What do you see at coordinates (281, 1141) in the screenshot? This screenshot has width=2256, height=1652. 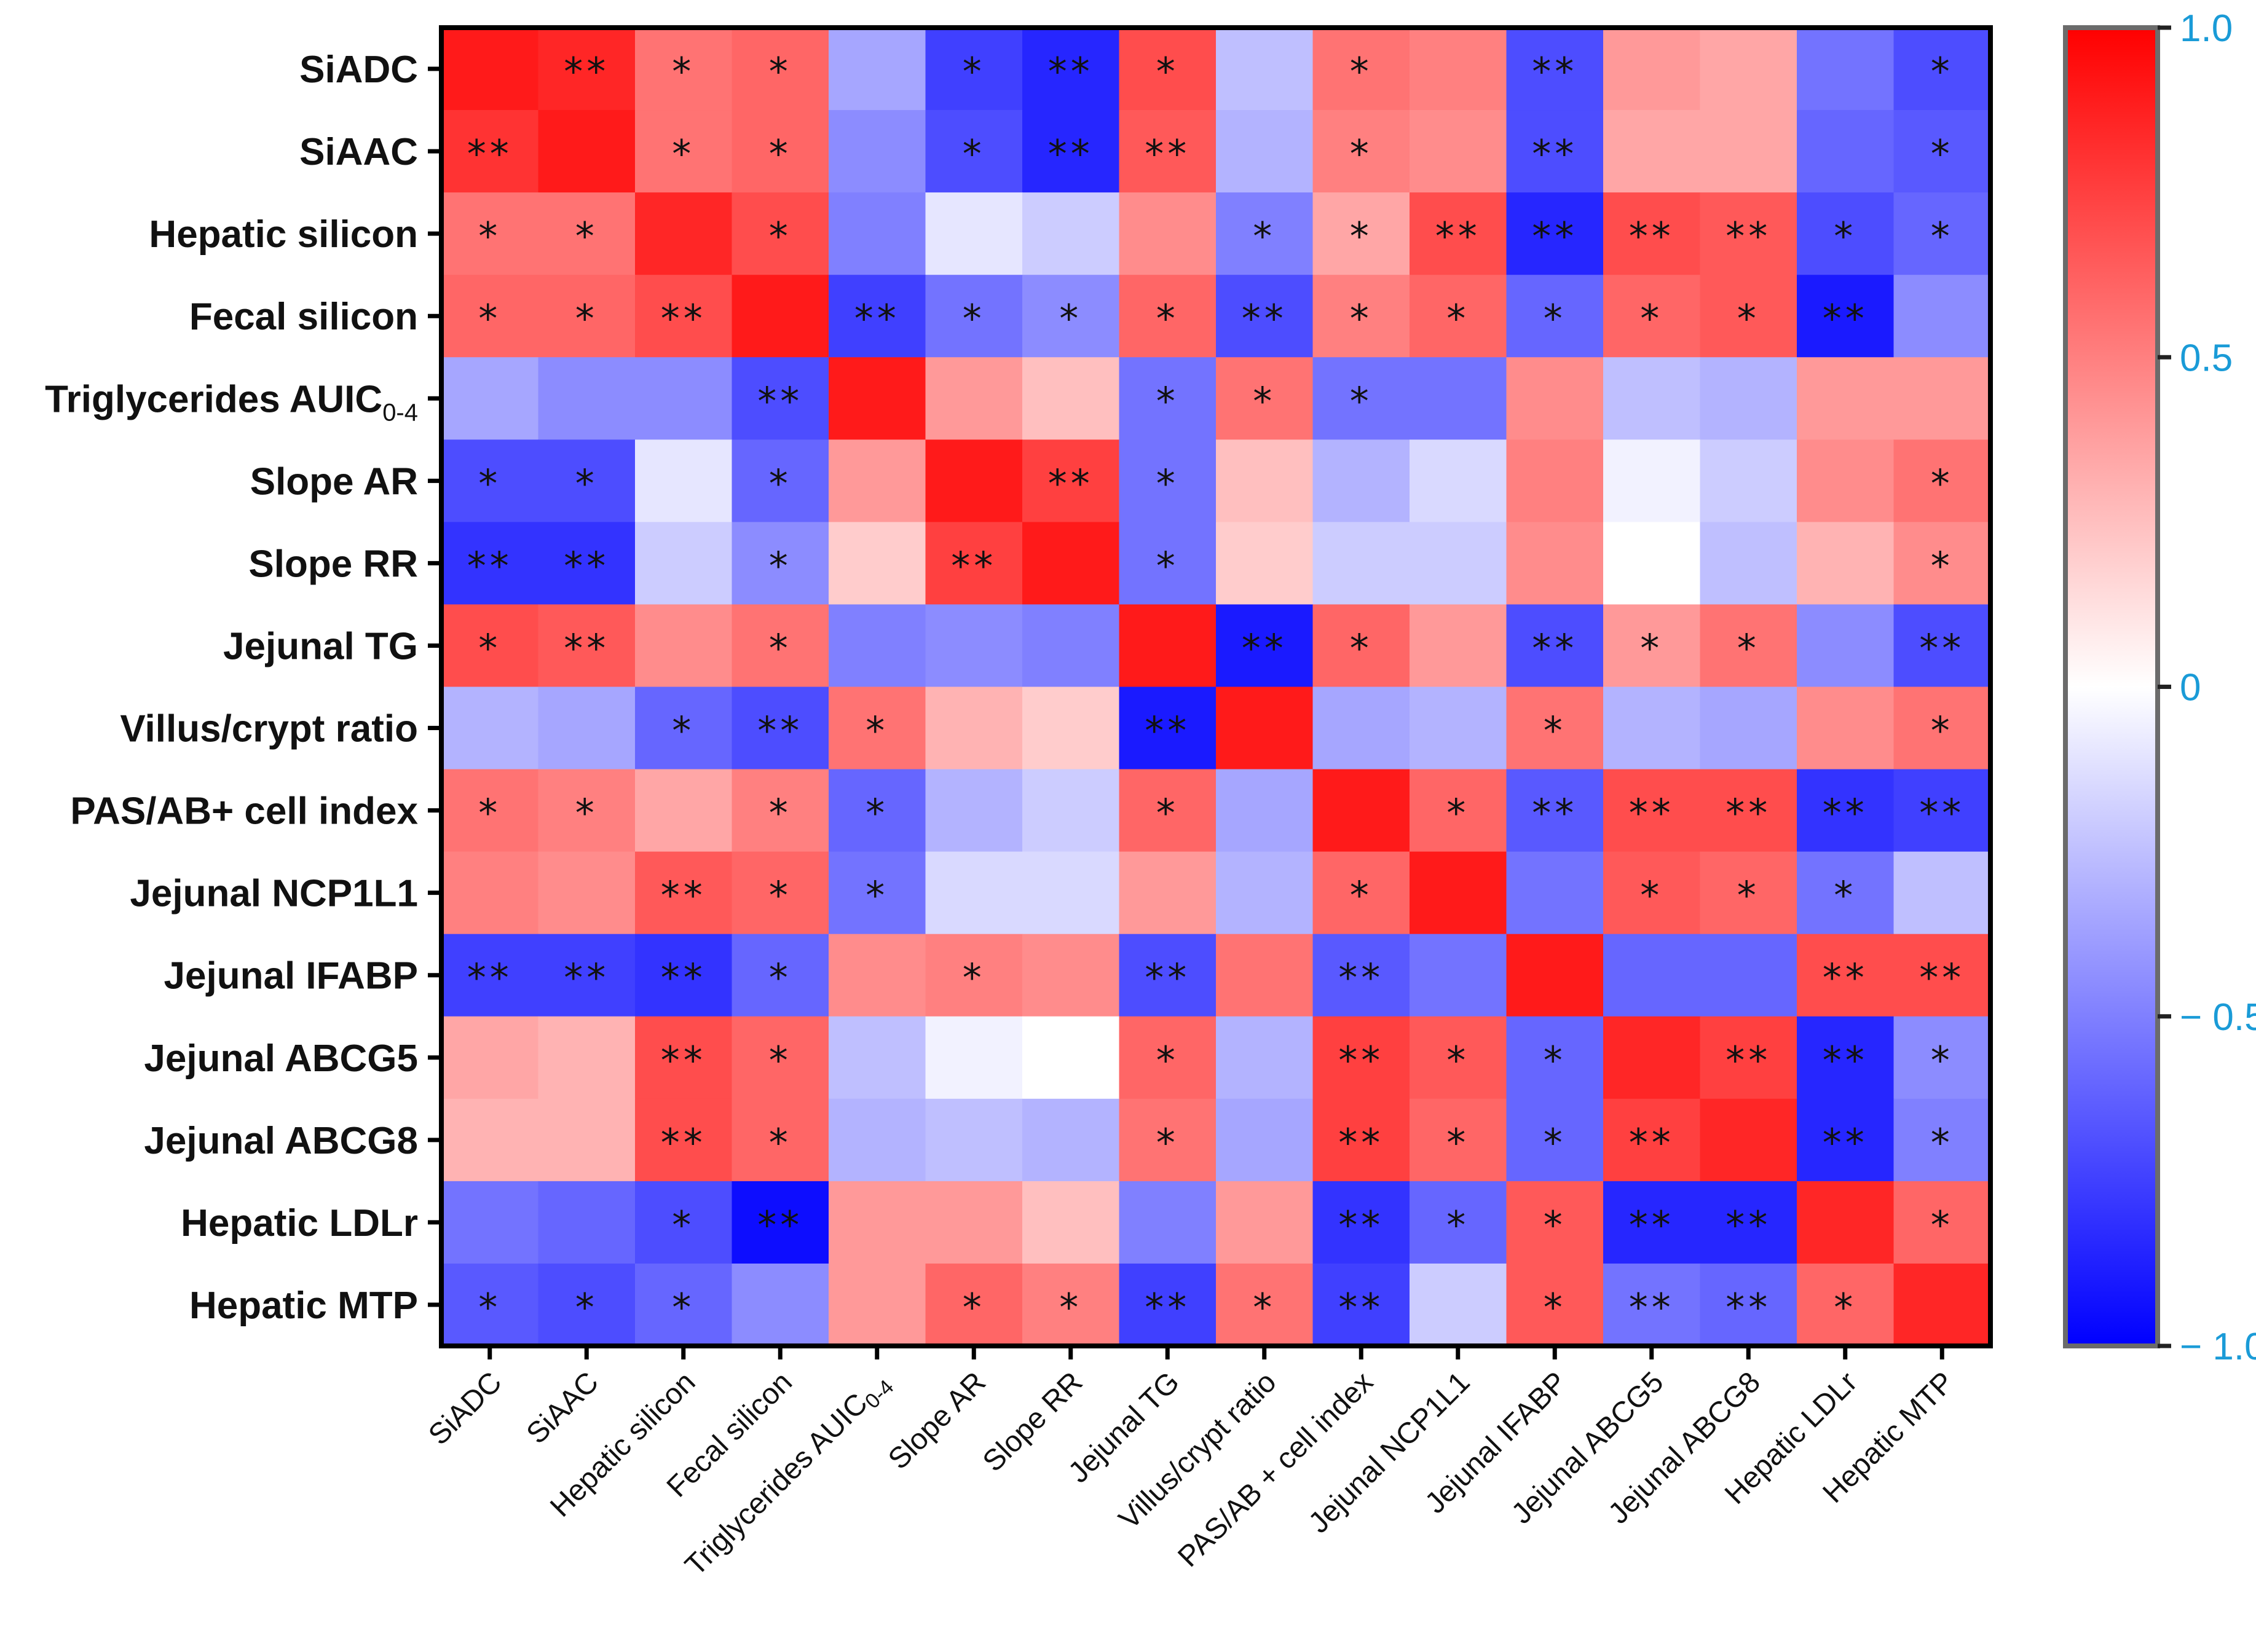 I see `row-label: Jejunal ABCG8` at bounding box center [281, 1141].